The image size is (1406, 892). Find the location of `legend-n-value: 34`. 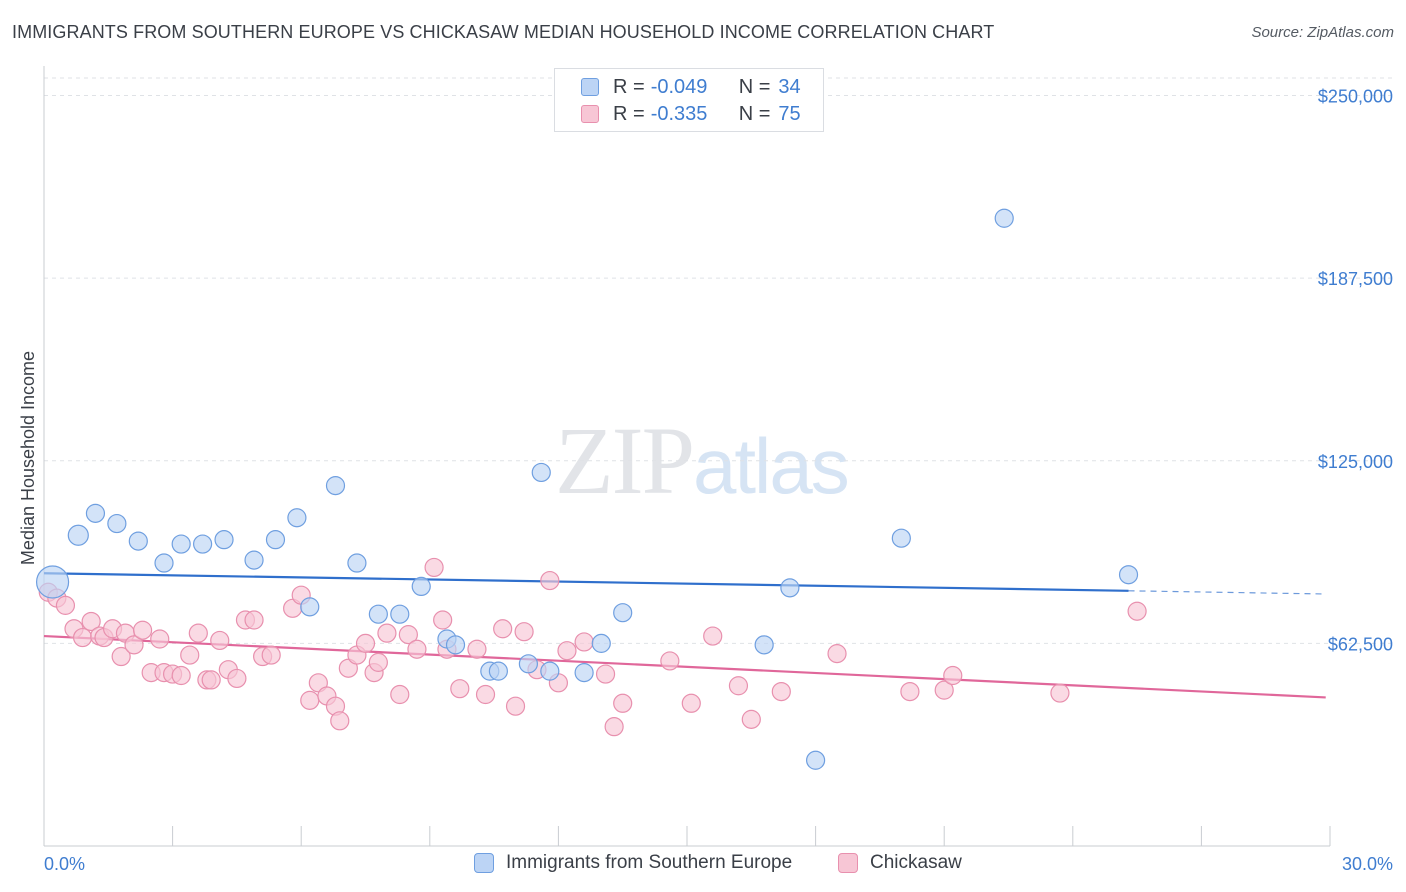

legend-n-value: 34 is located at coordinates (789, 86).